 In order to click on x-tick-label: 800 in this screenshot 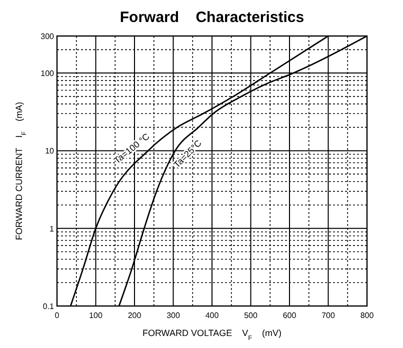, I will do `click(367, 315)`.